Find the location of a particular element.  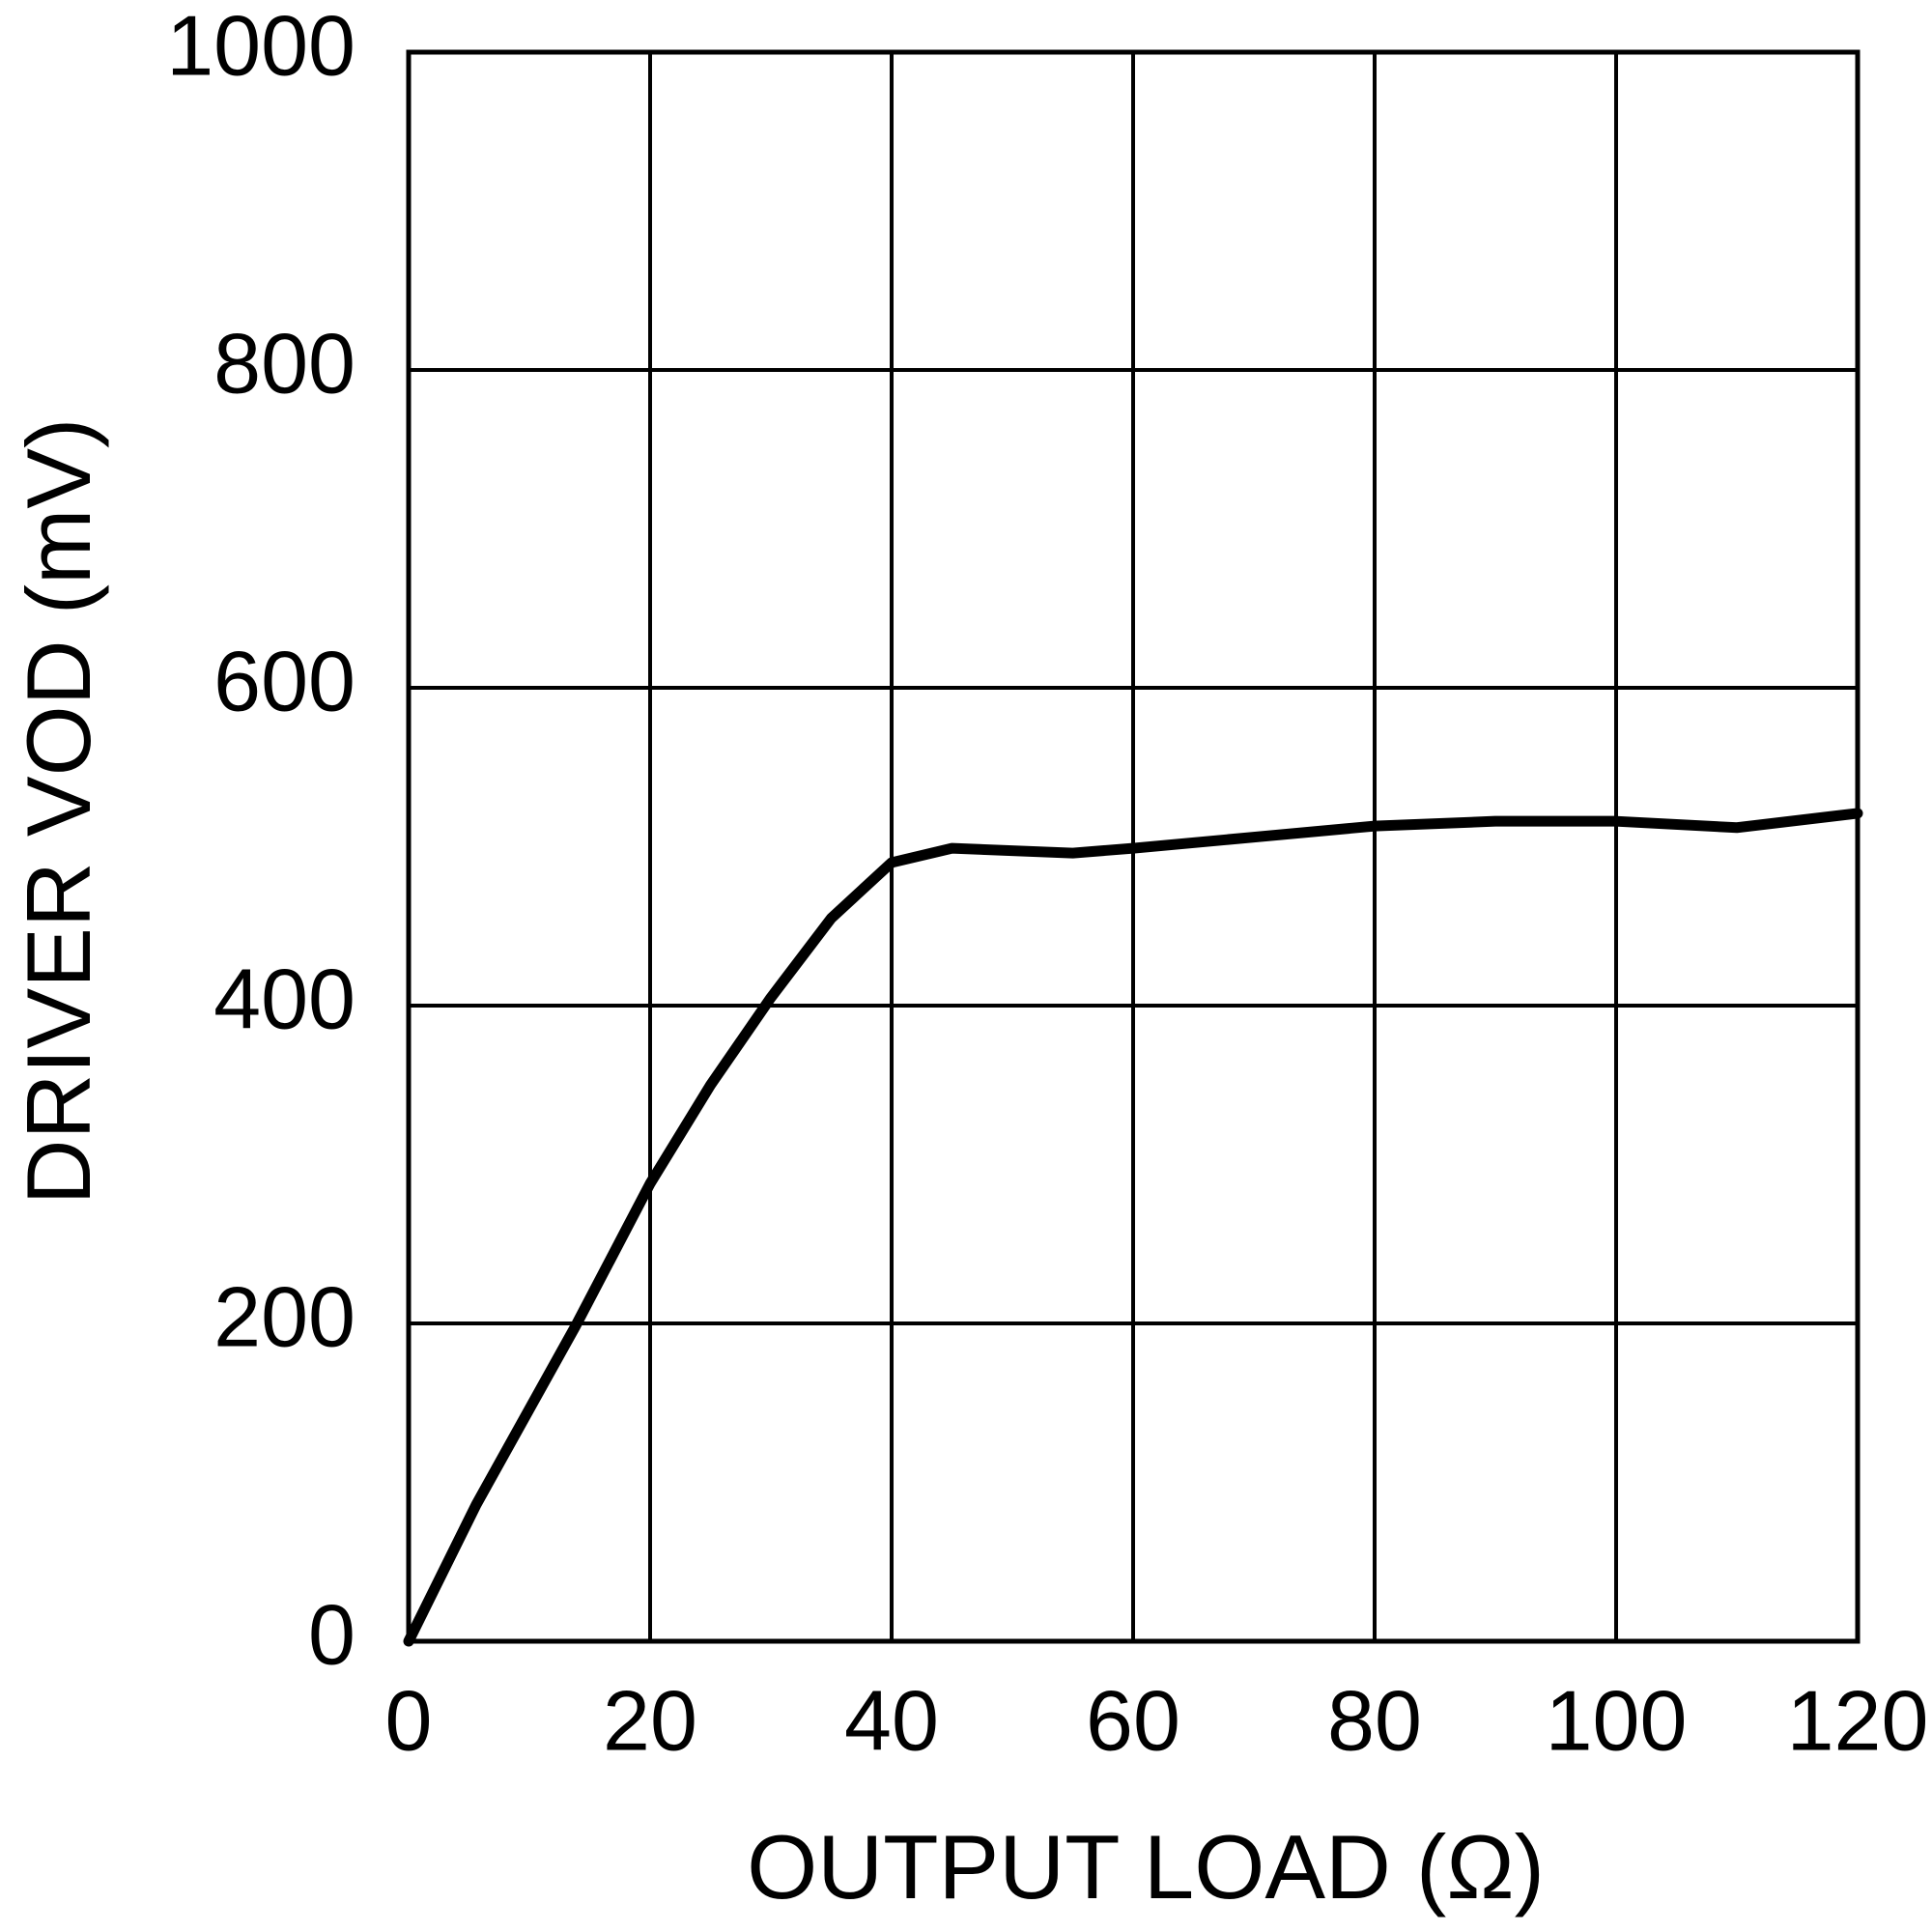

x-tick-label: 100 is located at coordinates (1617, 1720).